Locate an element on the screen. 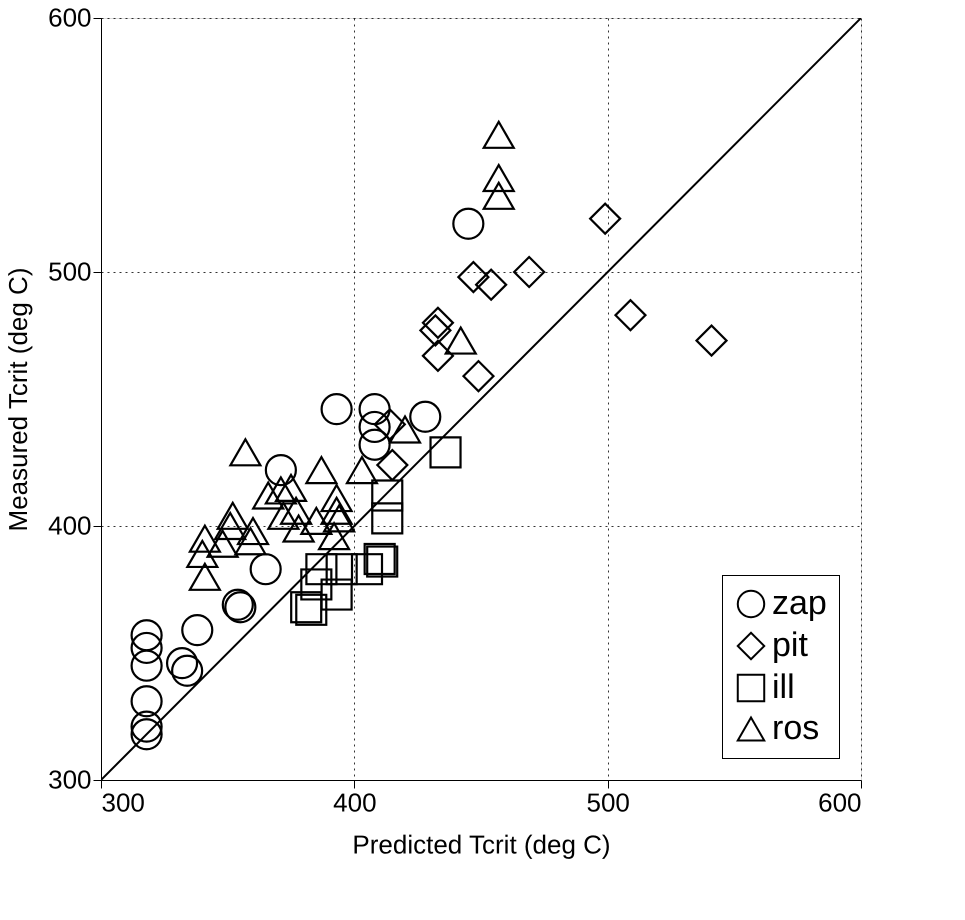 Image resolution: width=965 pixels, height=920 pixels. y-tick-label: 600 is located at coordinates (70, 17).